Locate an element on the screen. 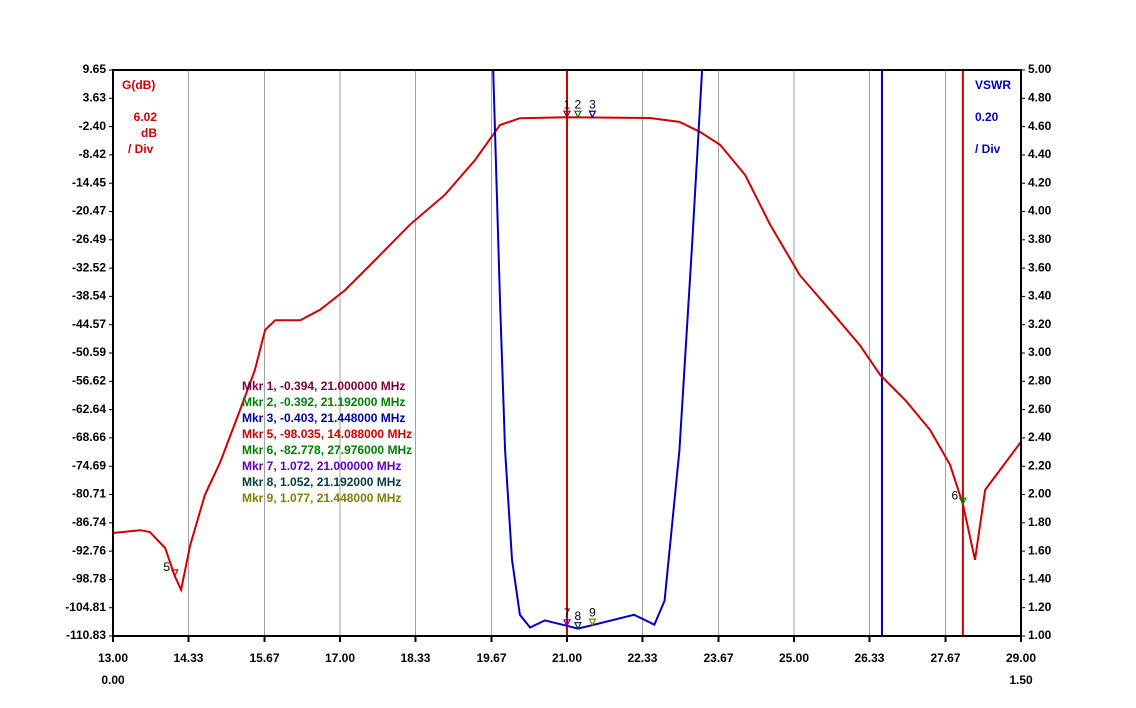 This screenshot has width=1136, height=708. right-div: / Div is located at coordinates (988, 149).